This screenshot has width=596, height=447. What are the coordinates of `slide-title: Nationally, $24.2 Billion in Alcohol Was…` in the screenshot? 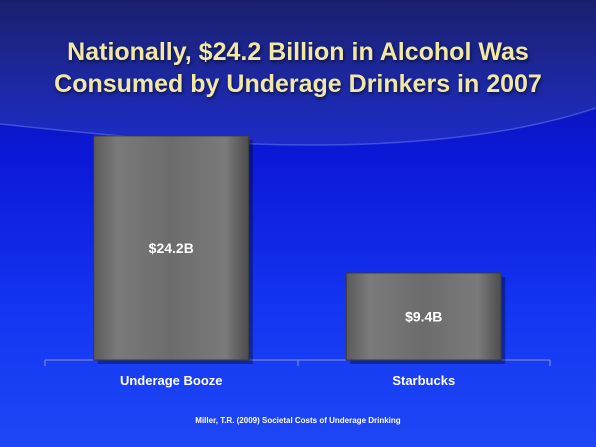 It's located at (298, 68).